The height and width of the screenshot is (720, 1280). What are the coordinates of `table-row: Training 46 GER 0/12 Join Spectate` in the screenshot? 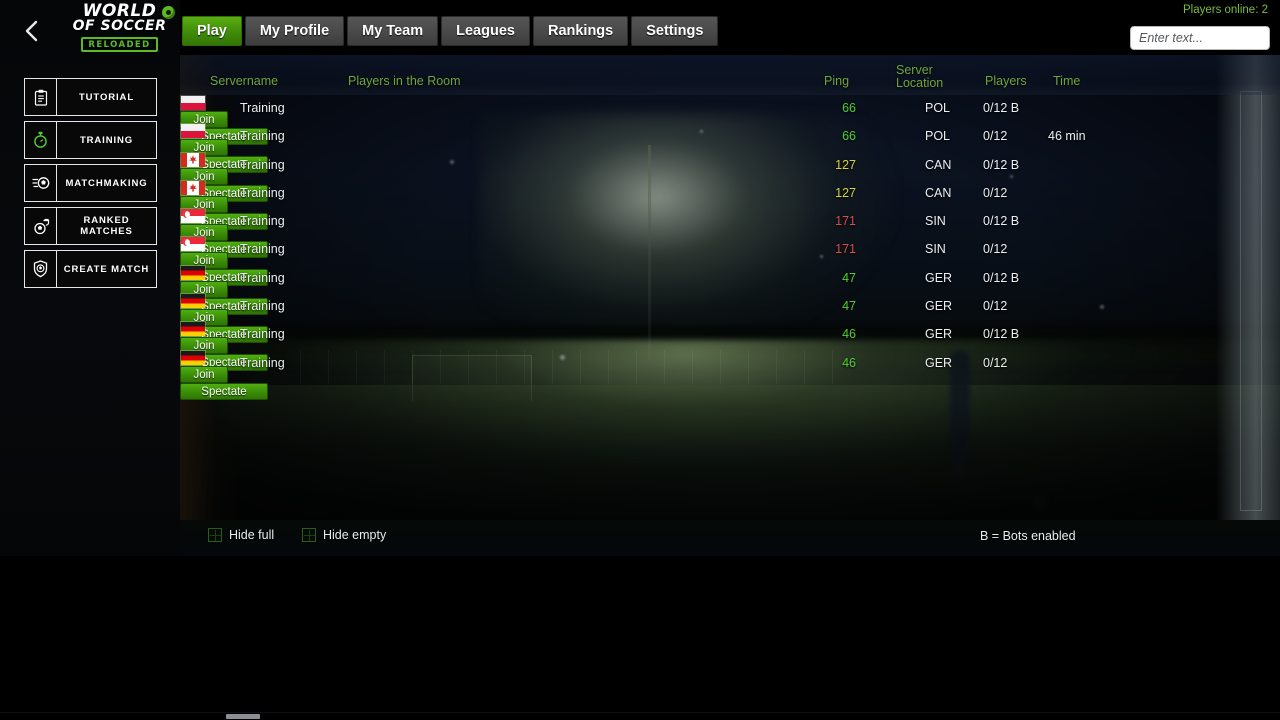 It's located at (730, 374).